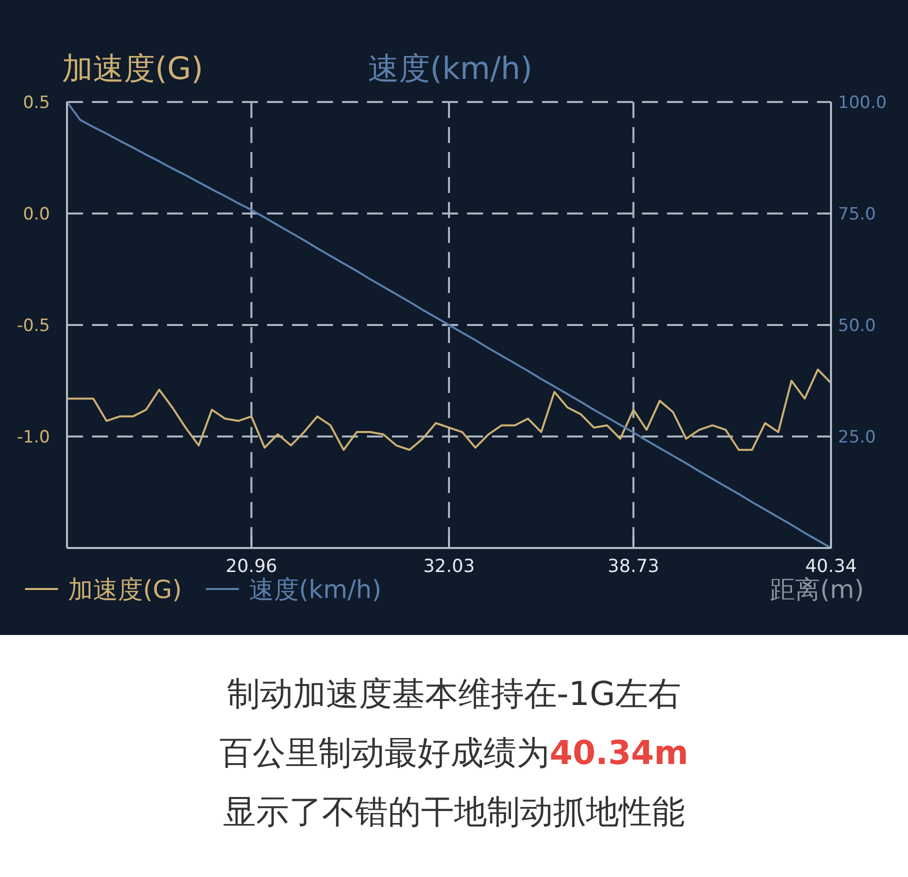 The height and width of the screenshot is (877, 908). I want to click on legend-label: 速度(km/h), so click(315, 589).